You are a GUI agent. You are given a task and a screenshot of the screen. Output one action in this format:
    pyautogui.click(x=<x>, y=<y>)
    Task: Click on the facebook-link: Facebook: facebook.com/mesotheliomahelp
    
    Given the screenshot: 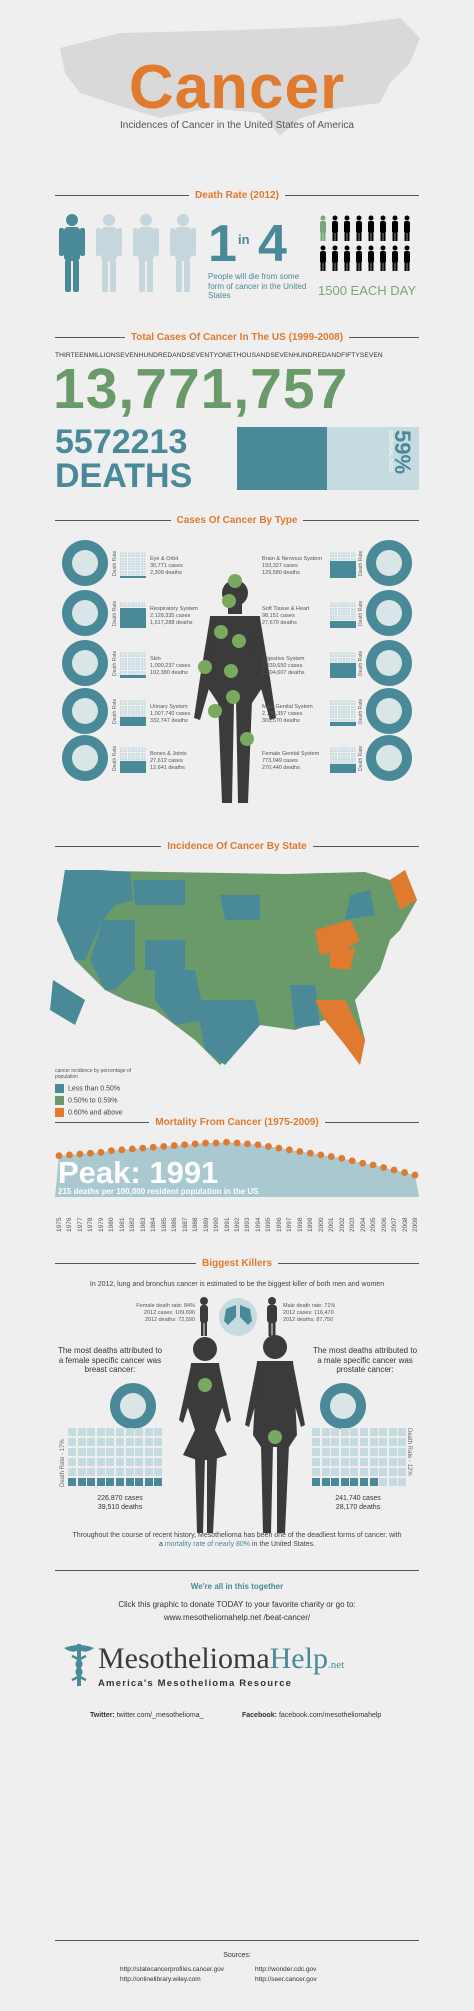 What is the action you would take?
    pyautogui.click(x=312, y=1715)
    